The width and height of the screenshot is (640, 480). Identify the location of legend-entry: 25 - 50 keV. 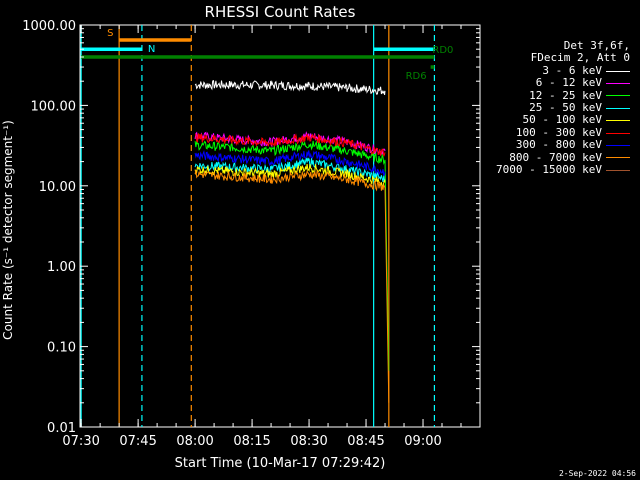
(563, 108).